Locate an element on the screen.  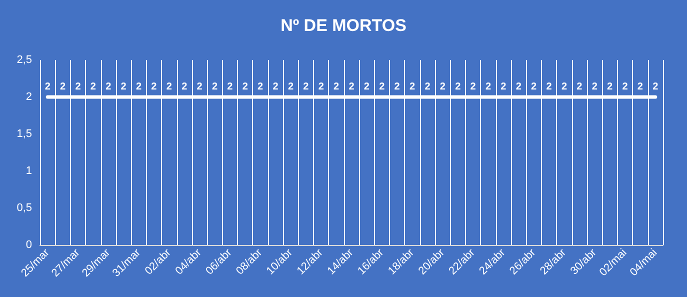
y-tick-label: 1 is located at coordinates (29, 171).